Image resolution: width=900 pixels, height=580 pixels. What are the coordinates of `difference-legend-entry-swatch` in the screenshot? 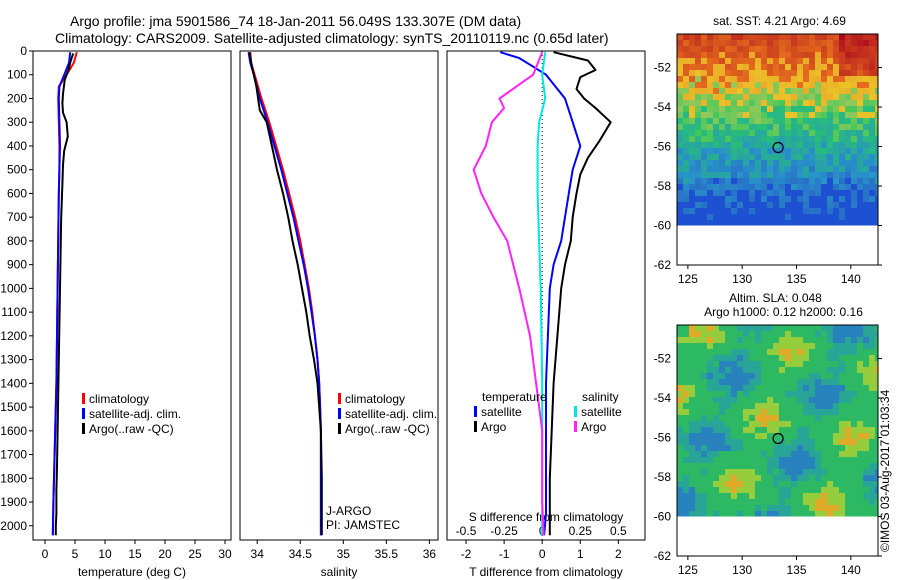 It's located at (575, 411).